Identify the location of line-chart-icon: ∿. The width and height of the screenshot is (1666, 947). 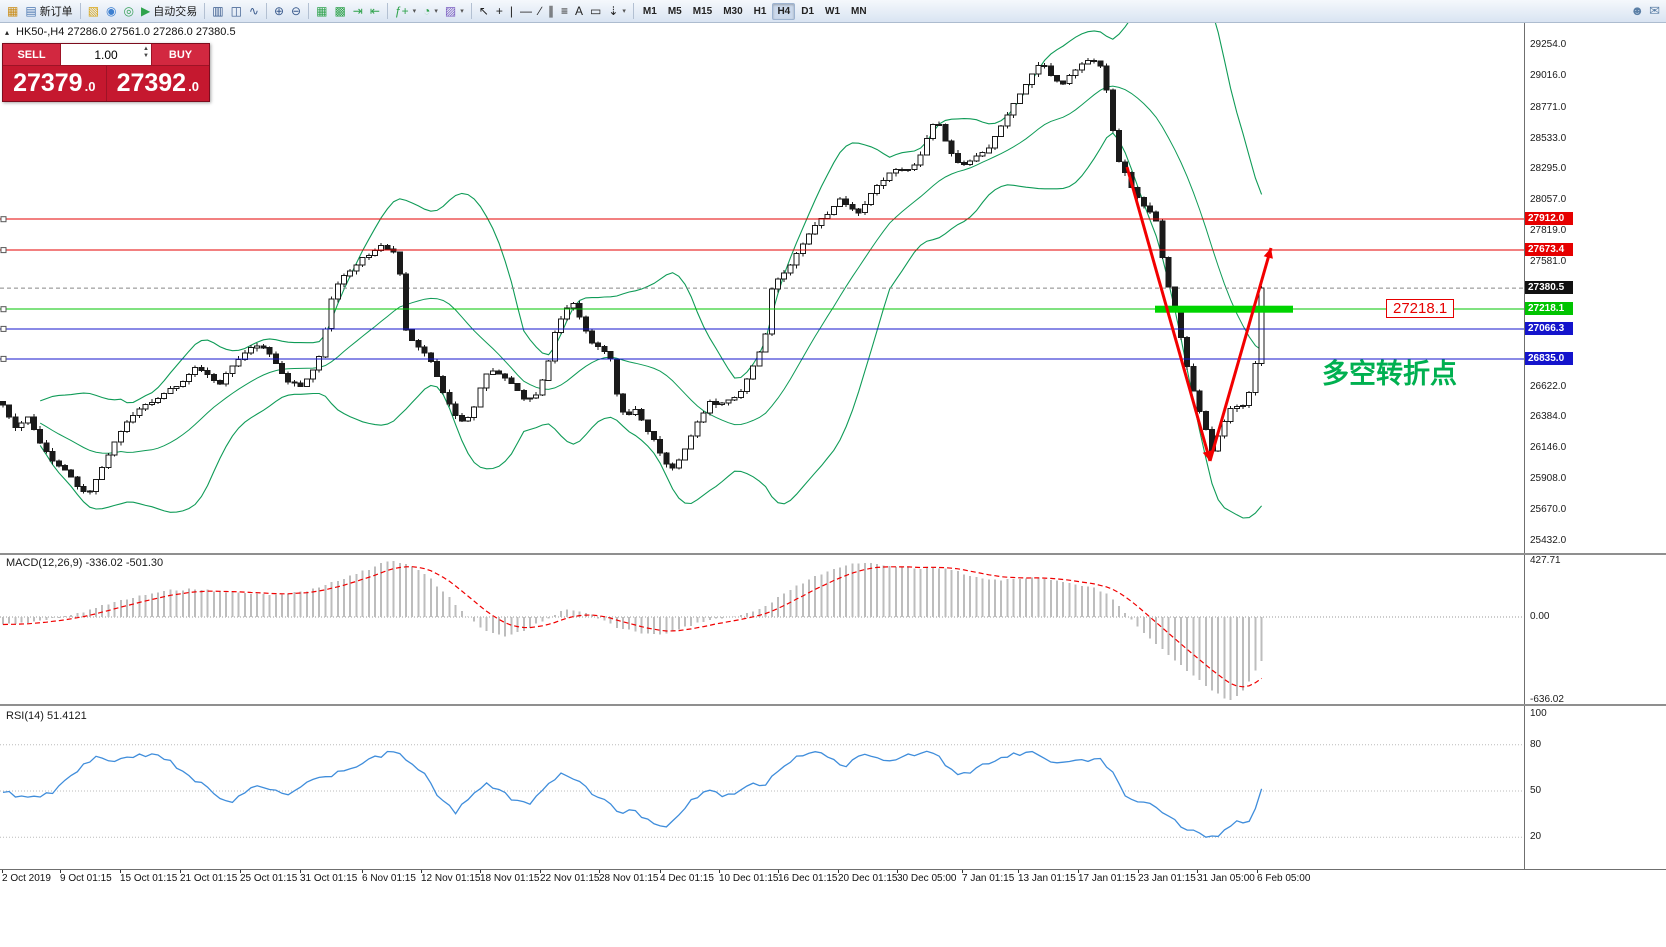
(254, 11).